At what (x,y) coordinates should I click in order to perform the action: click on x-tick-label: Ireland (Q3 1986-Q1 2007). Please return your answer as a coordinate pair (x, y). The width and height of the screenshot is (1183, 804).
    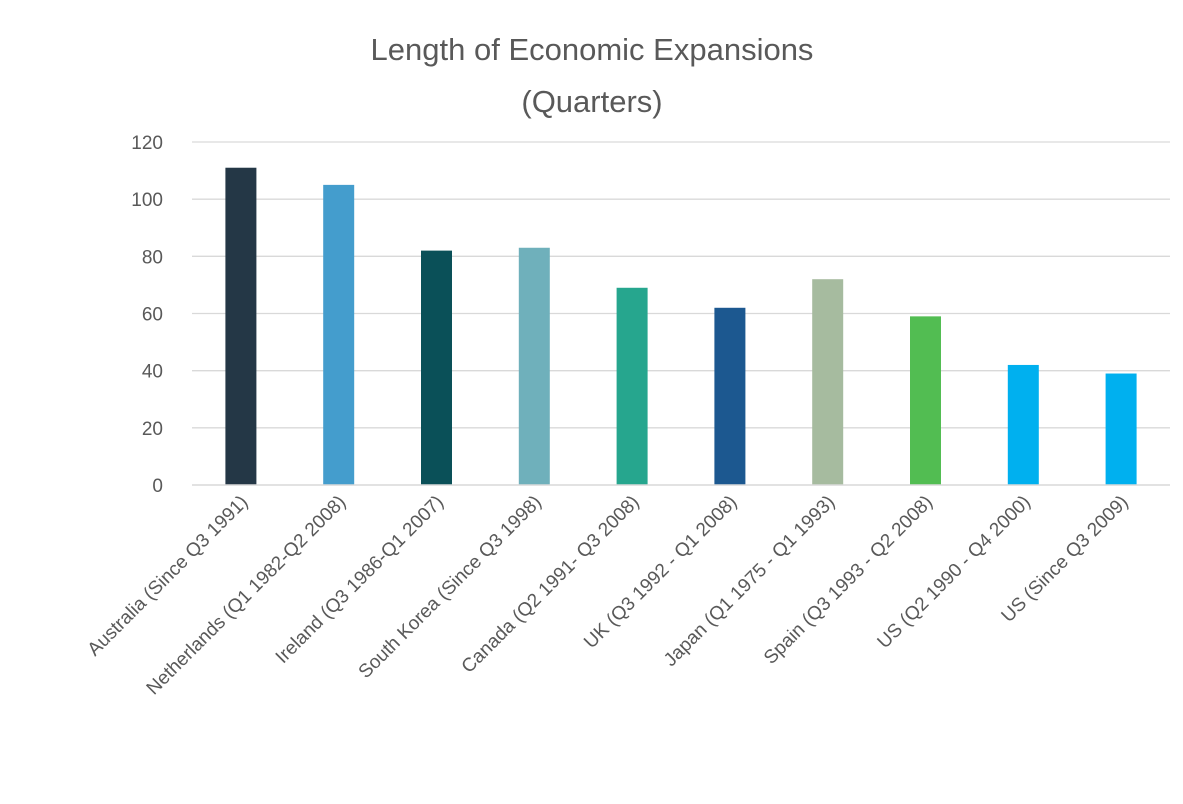
    Looking at the image, I should click on (360, 580).